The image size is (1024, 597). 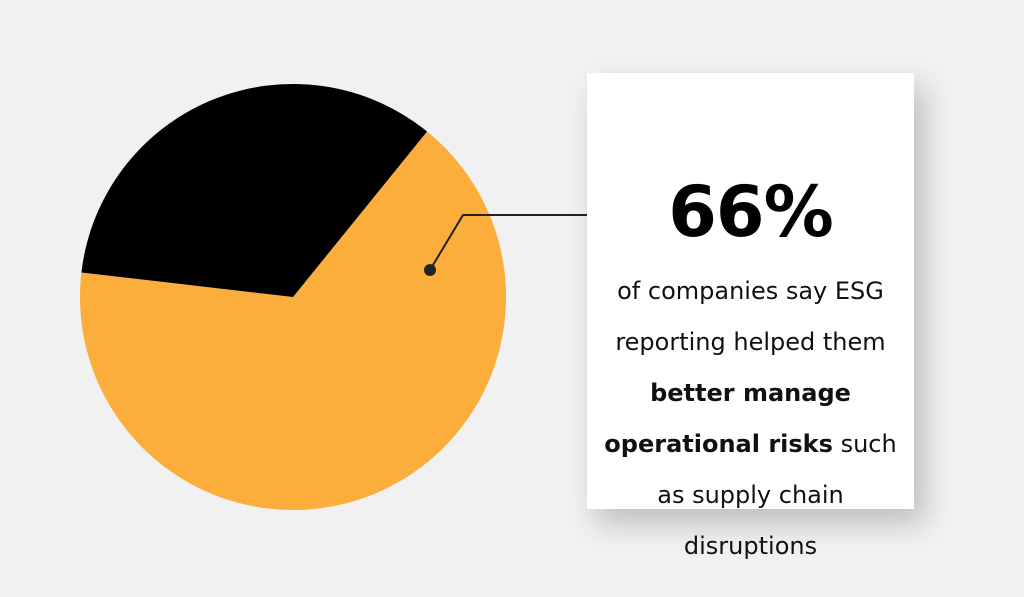 What do you see at coordinates (430, 270) in the screenshot?
I see `leader-dot` at bounding box center [430, 270].